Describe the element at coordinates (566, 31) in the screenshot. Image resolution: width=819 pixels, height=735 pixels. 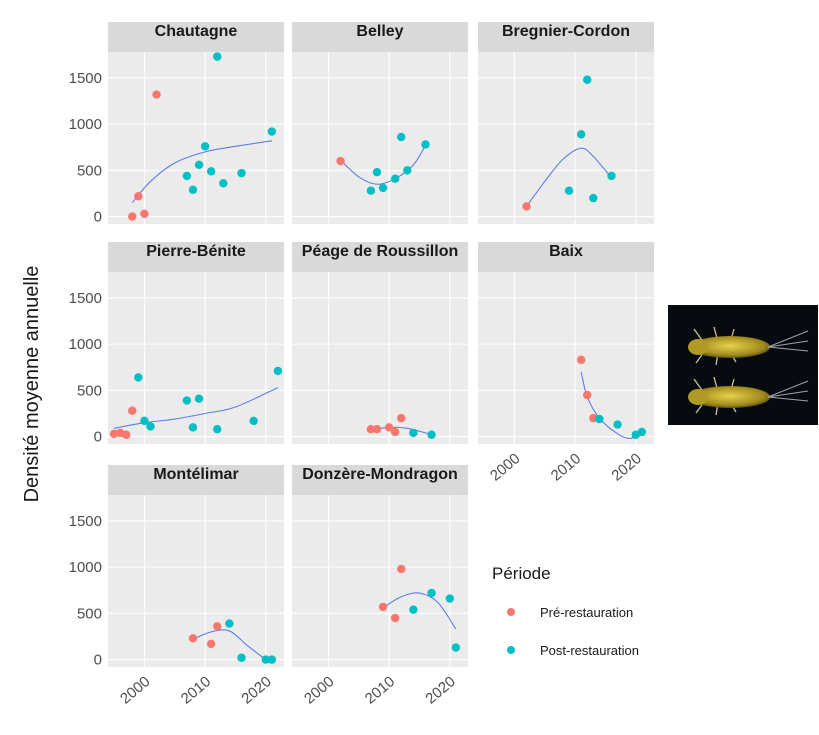
I see `panel-title: Bregnier-Cordon` at that location.